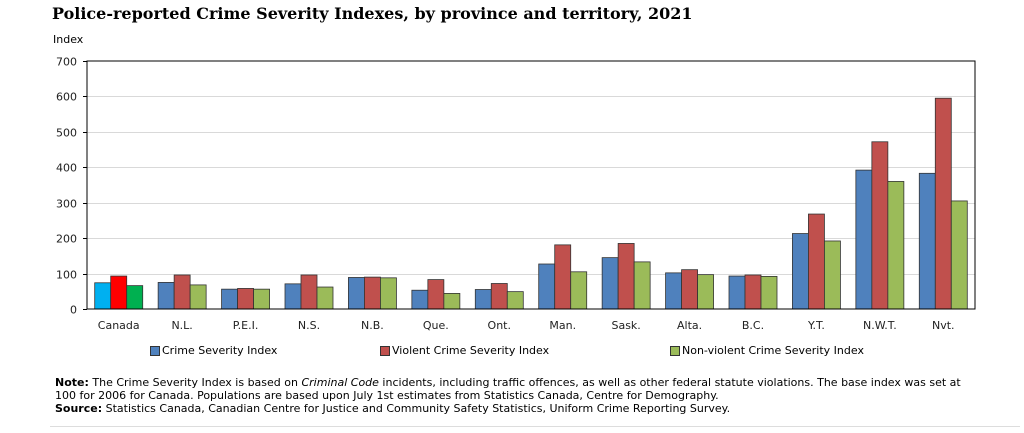 The width and height of the screenshot is (1024, 433). I want to click on bar-man-s3, so click(579, 290).